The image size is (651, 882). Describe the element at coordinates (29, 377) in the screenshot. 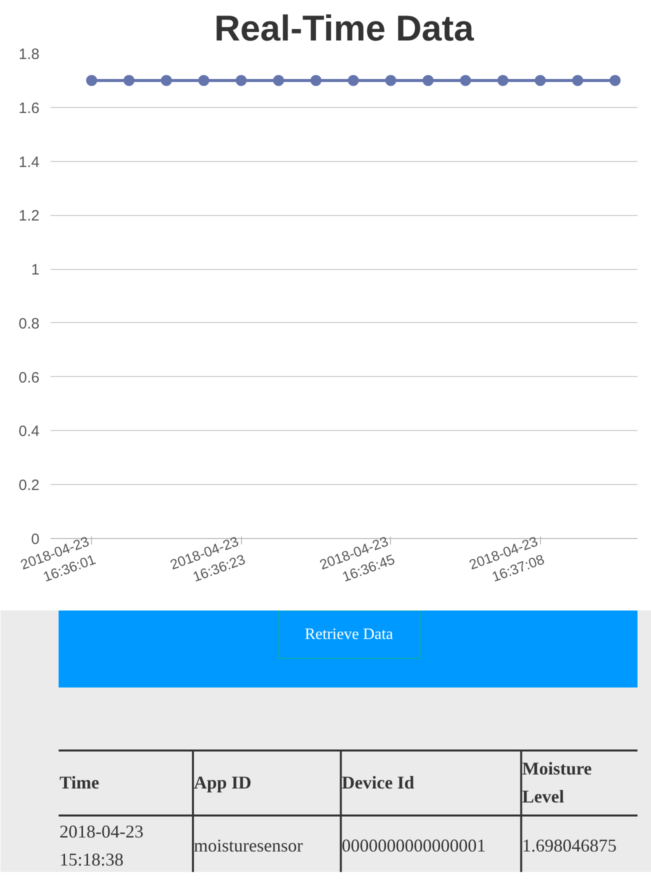

I see `y-tick-label: 0.6` at that location.